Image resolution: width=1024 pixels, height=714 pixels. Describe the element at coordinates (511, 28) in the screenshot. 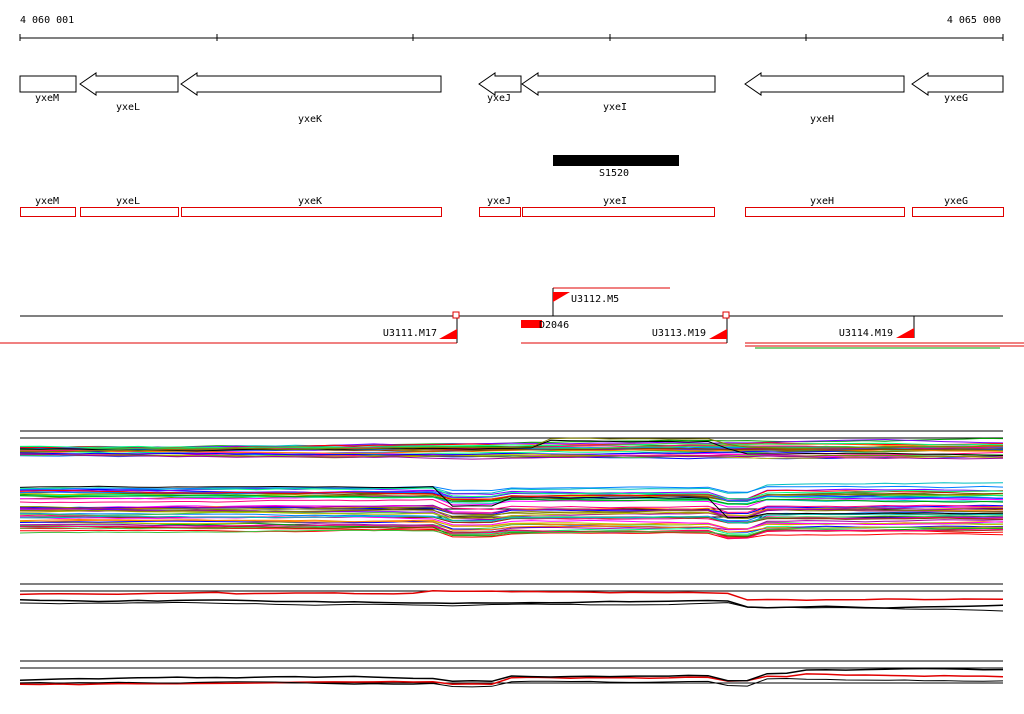

I see `coordinate-ruler: 4 060 001 4 065 000` at that location.